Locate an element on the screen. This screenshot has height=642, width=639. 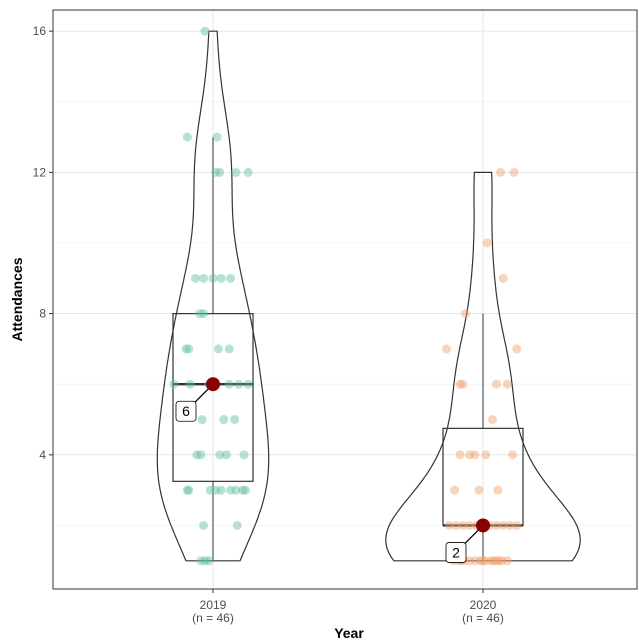
y-tick-label: 12 is located at coordinates (40, 172).